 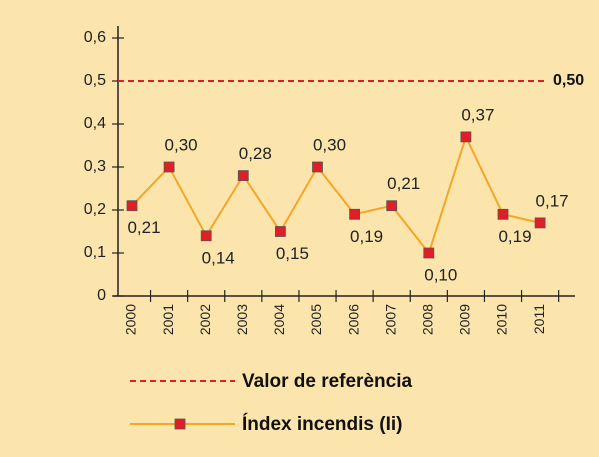 I want to click on y-tick-label: 0, so click(x=101, y=295).